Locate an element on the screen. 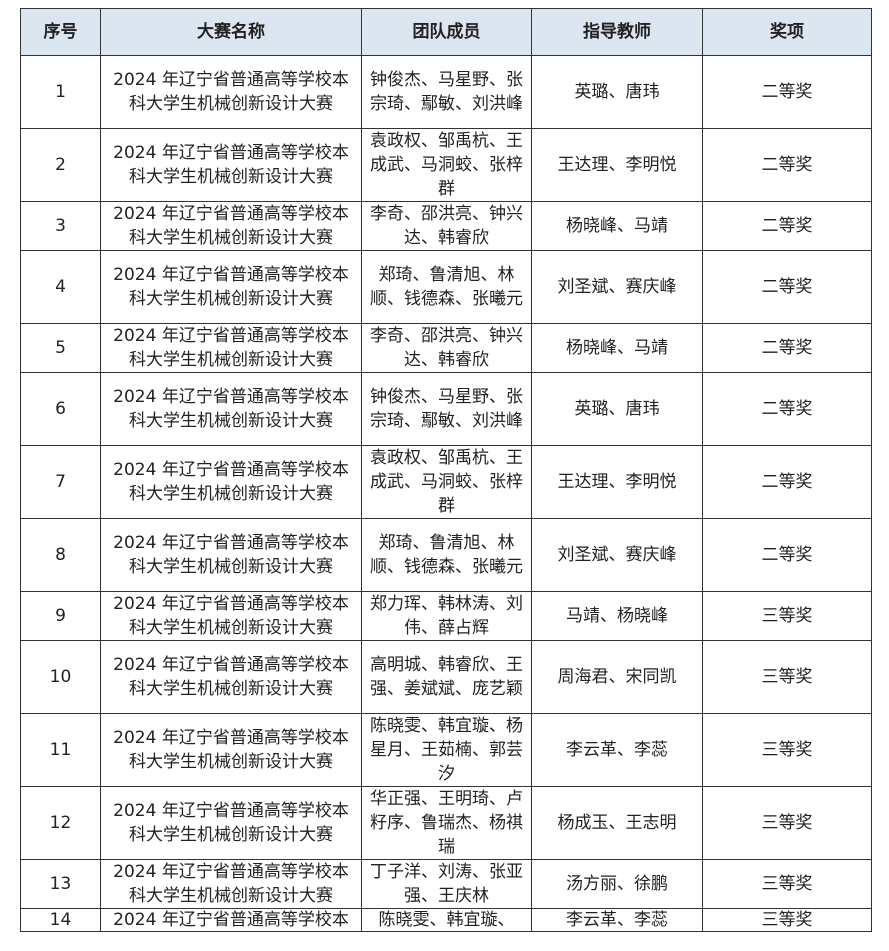 This screenshot has width=889, height=951. cell-no: 6 is located at coordinates (60, 409).